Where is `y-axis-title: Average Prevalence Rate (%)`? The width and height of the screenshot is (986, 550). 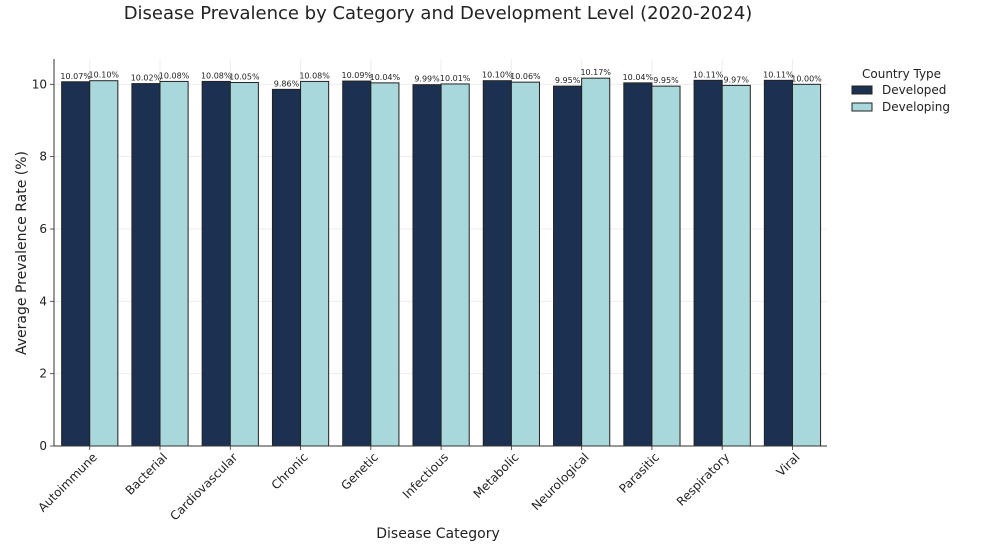
y-axis-title: Average Prevalence Rate (%) is located at coordinates (22, 253).